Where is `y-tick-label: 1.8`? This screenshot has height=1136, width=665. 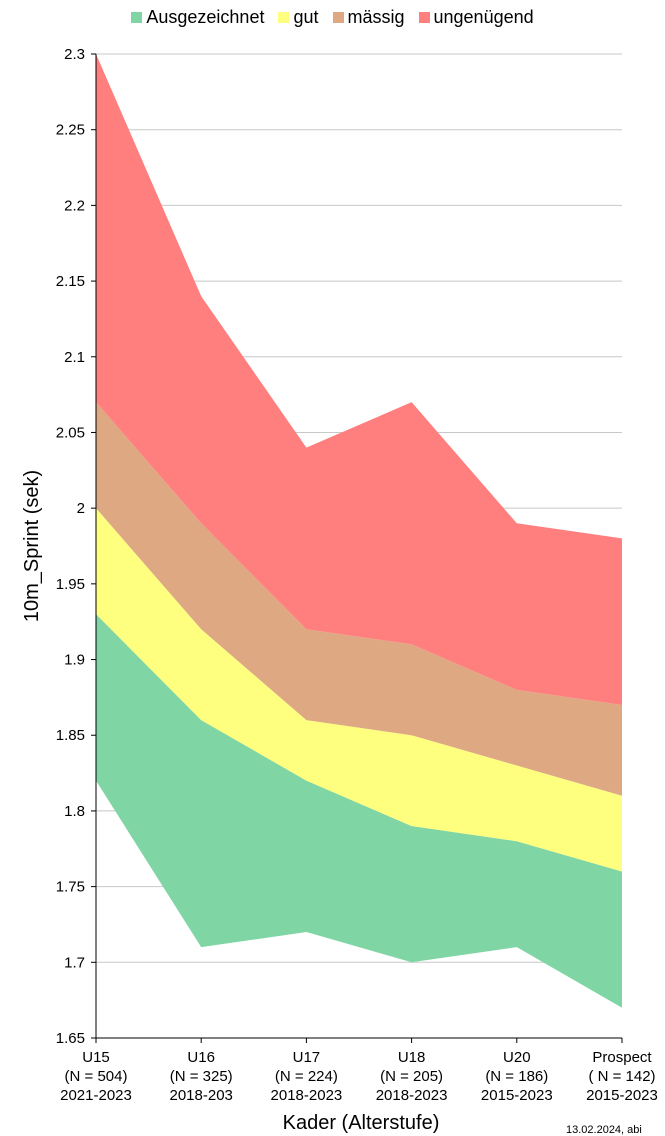 y-tick-label: 1.8 is located at coordinates (74, 811).